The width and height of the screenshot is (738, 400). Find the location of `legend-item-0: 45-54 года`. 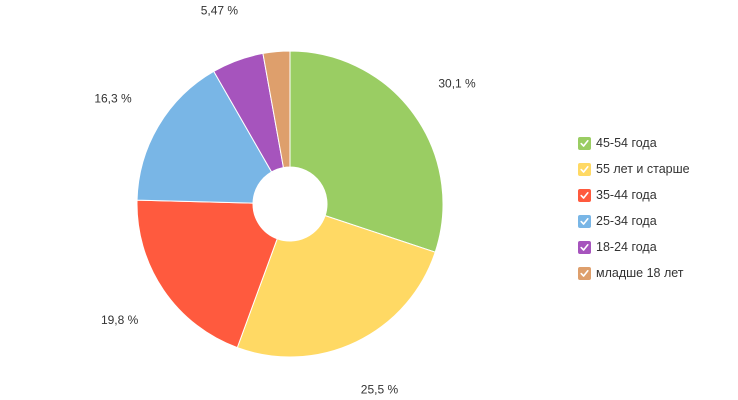

legend-item-0: 45-54 года is located at coordinates (634, 143).